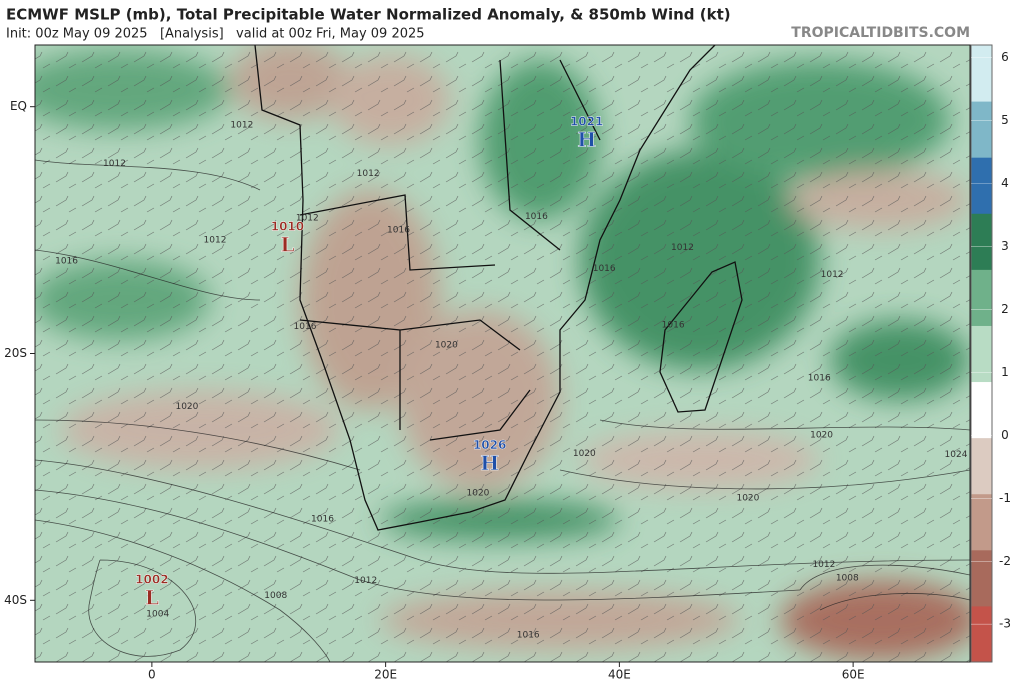 Image resolution: width=1024 pixels, height=686 pixels. I want to click on colorbar-tick-label: 4, so click(1005, 183).